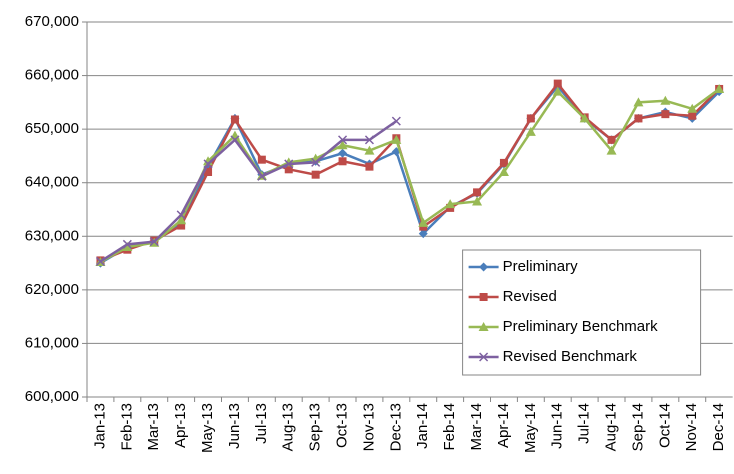  What do you see at coordinates (637, 427) in the screenshot?
I see `x-tick-label: Sep-14` at bounding box center [637, 427].